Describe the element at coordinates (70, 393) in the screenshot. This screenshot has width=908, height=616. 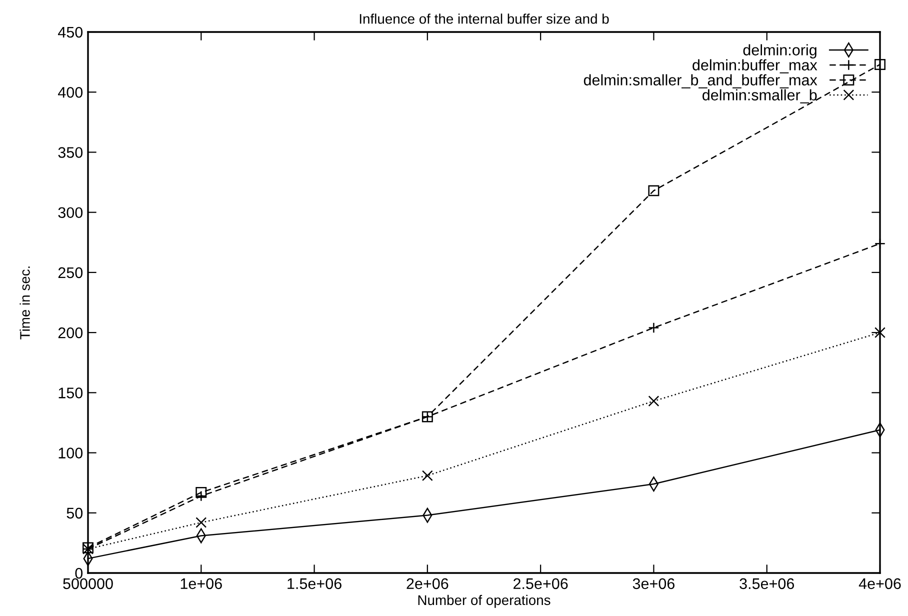
I see `y-tick-label: 150` at that location.